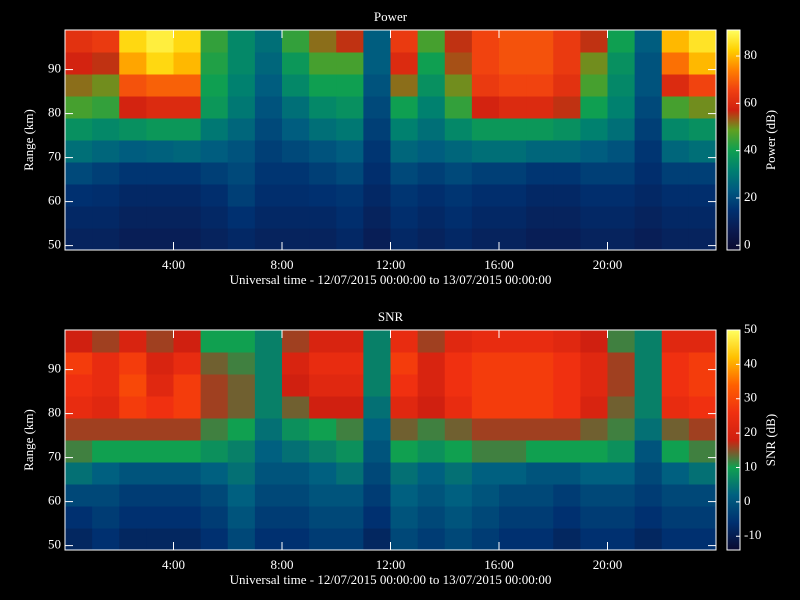 This screenshot has height=600, width=800. What do you see at coordinates (750, 149) in the screenshot?
I see `colorbar-tick-label: 40` at bounding box center [750, 149].